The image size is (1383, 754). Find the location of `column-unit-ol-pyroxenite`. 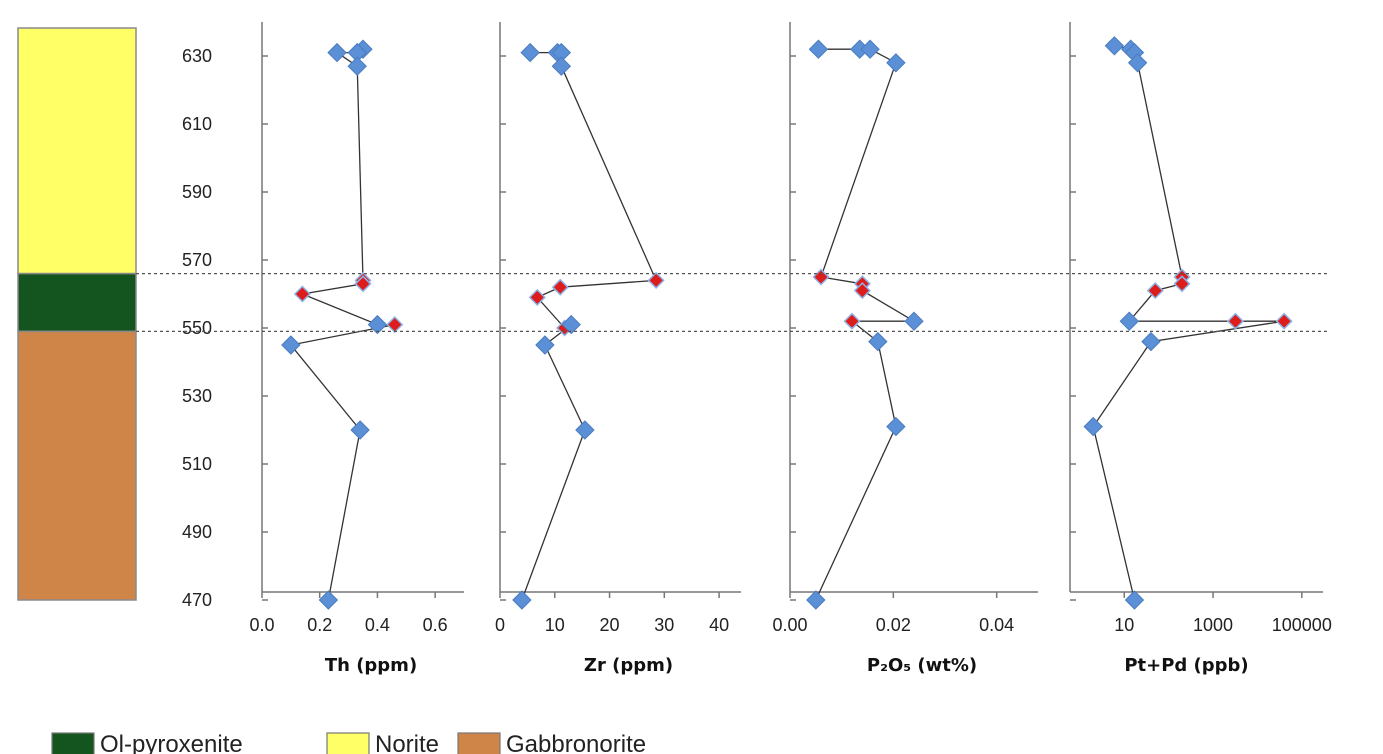

column-unit-ol-pyroxenite is located at coordinates (77, 302).